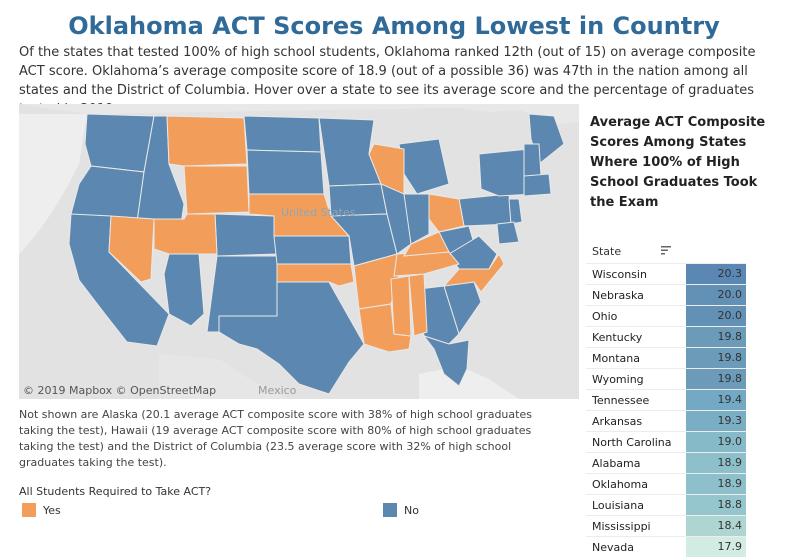 This screenshot has height=557, width=788. What do you see at coordinates (716, 421) in the screenshot?
I see `score-cell: 19.3` at bounding box center [716, 421].